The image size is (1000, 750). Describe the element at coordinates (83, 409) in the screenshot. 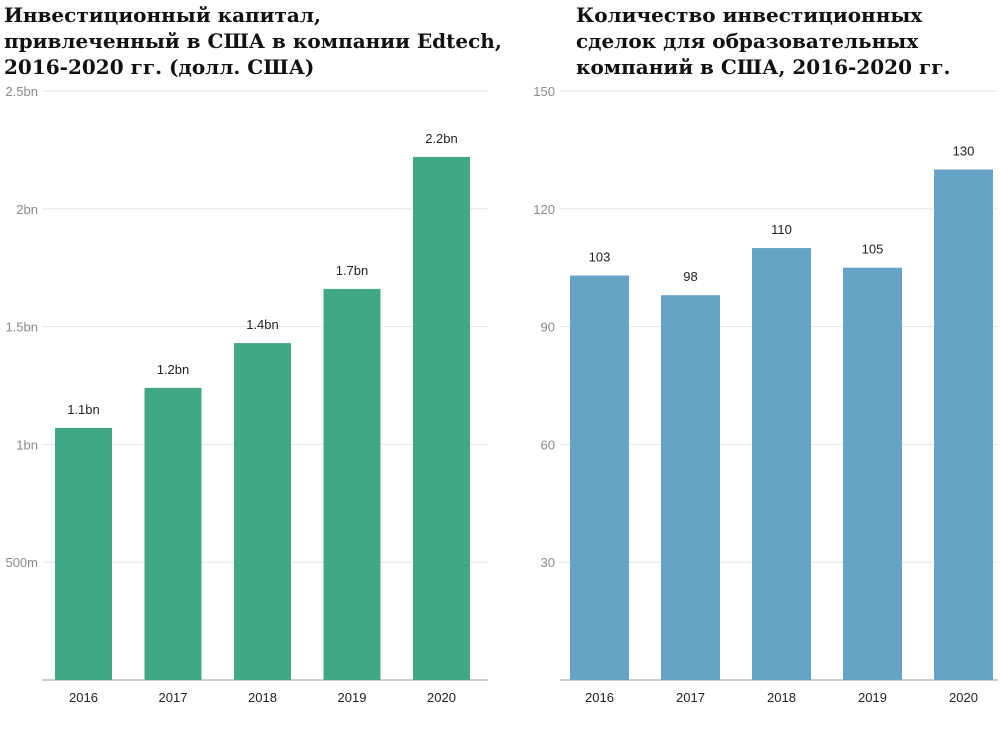

I see `capital-data-label-2016: 1.1bn` at that location.